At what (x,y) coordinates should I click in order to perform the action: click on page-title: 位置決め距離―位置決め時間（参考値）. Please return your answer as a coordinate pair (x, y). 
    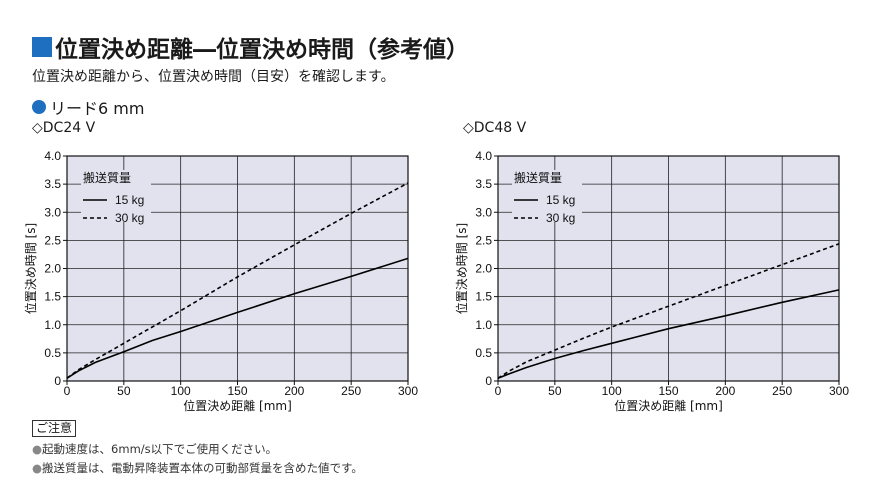
    Looking at the image, I should click on (250, 47).